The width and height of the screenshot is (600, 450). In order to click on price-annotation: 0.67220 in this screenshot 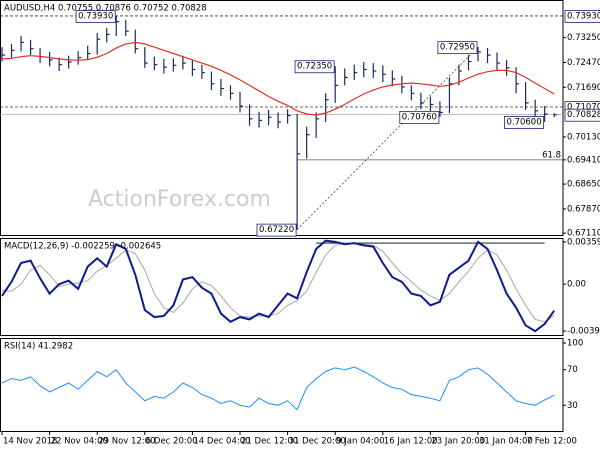, I will do `click(276, 230)`.